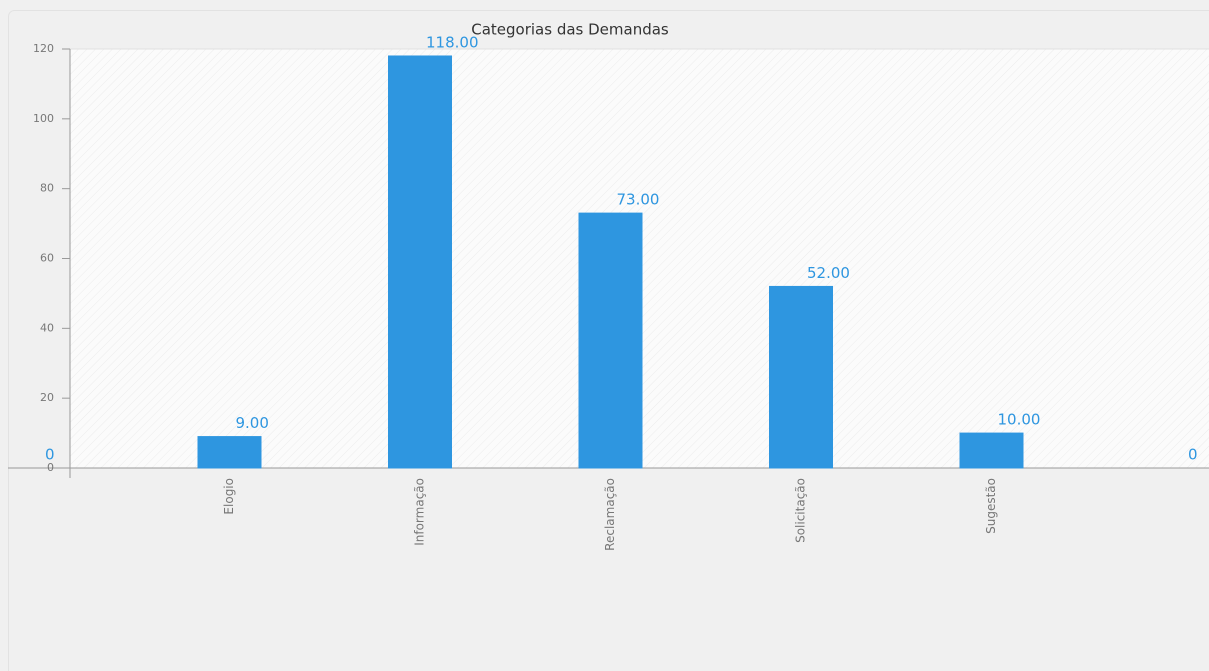 The height and width of the screenshot is (671, 1209). What do you see at coordinates (452, 42) in the screenshot?
I see `value-label: 118.00` at bounding box center [452, 42].